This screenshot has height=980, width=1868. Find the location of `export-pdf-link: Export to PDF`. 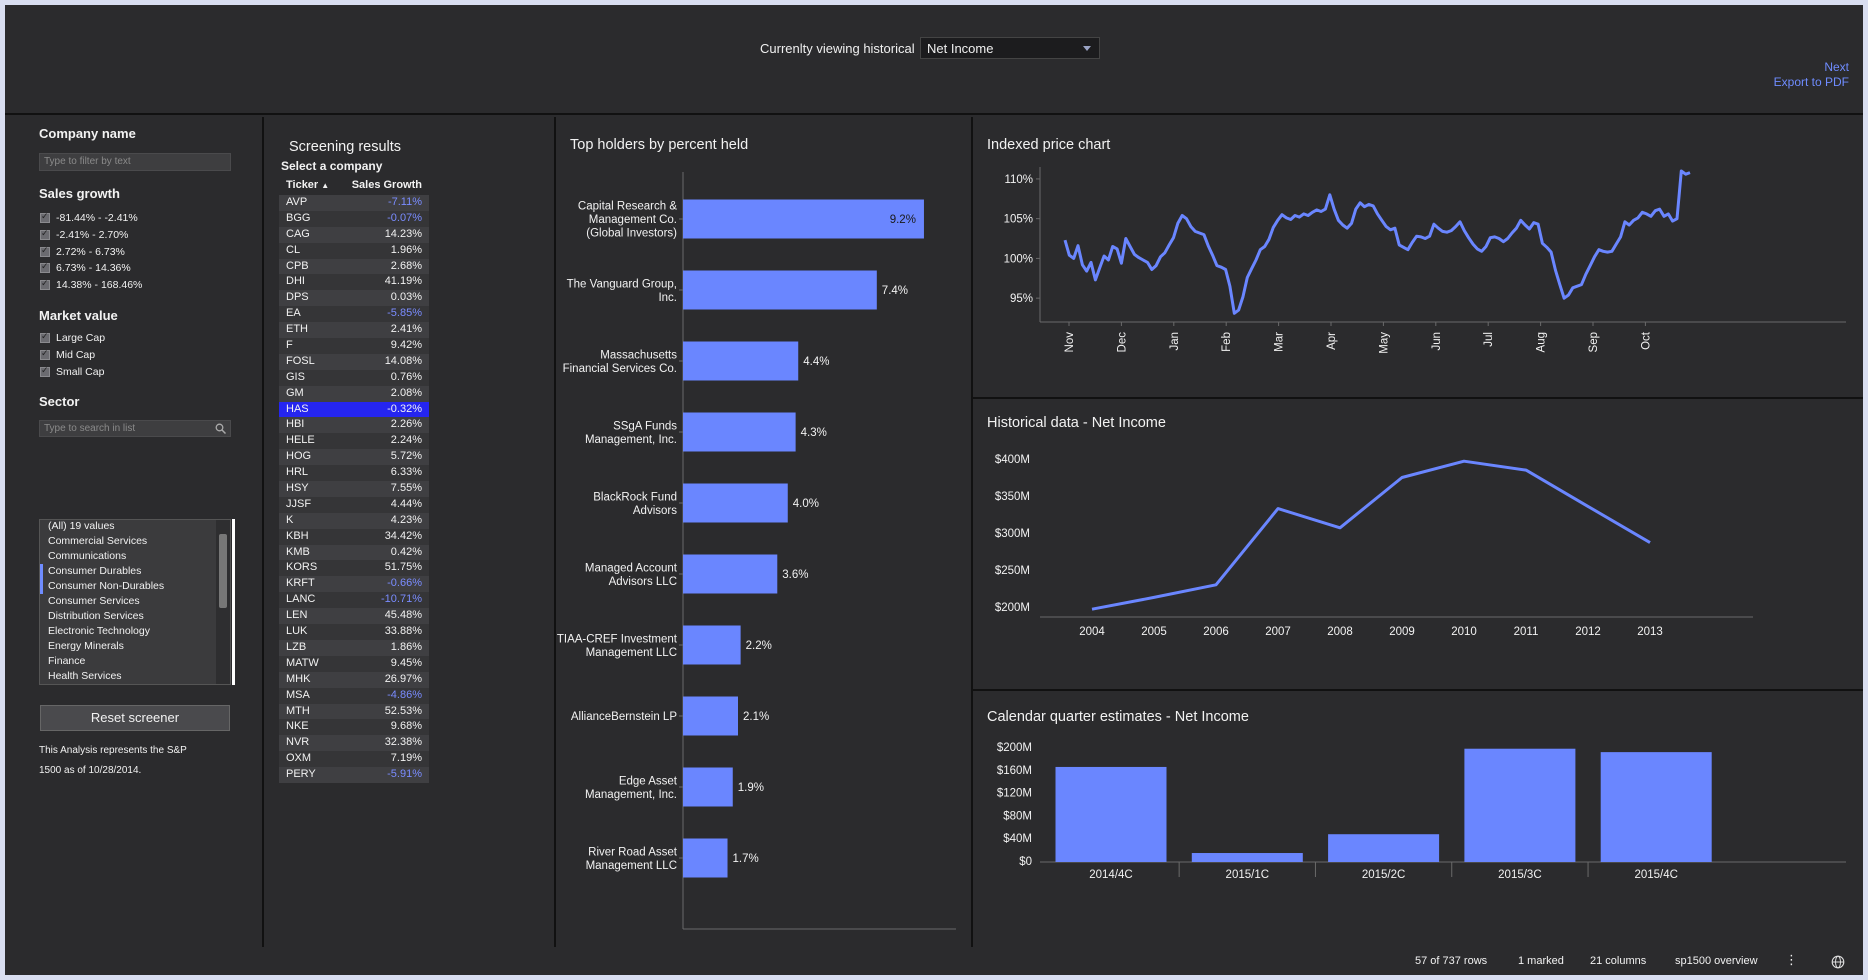

export-pdf-link: Export to PDF is located at coordinates (1811, 82).